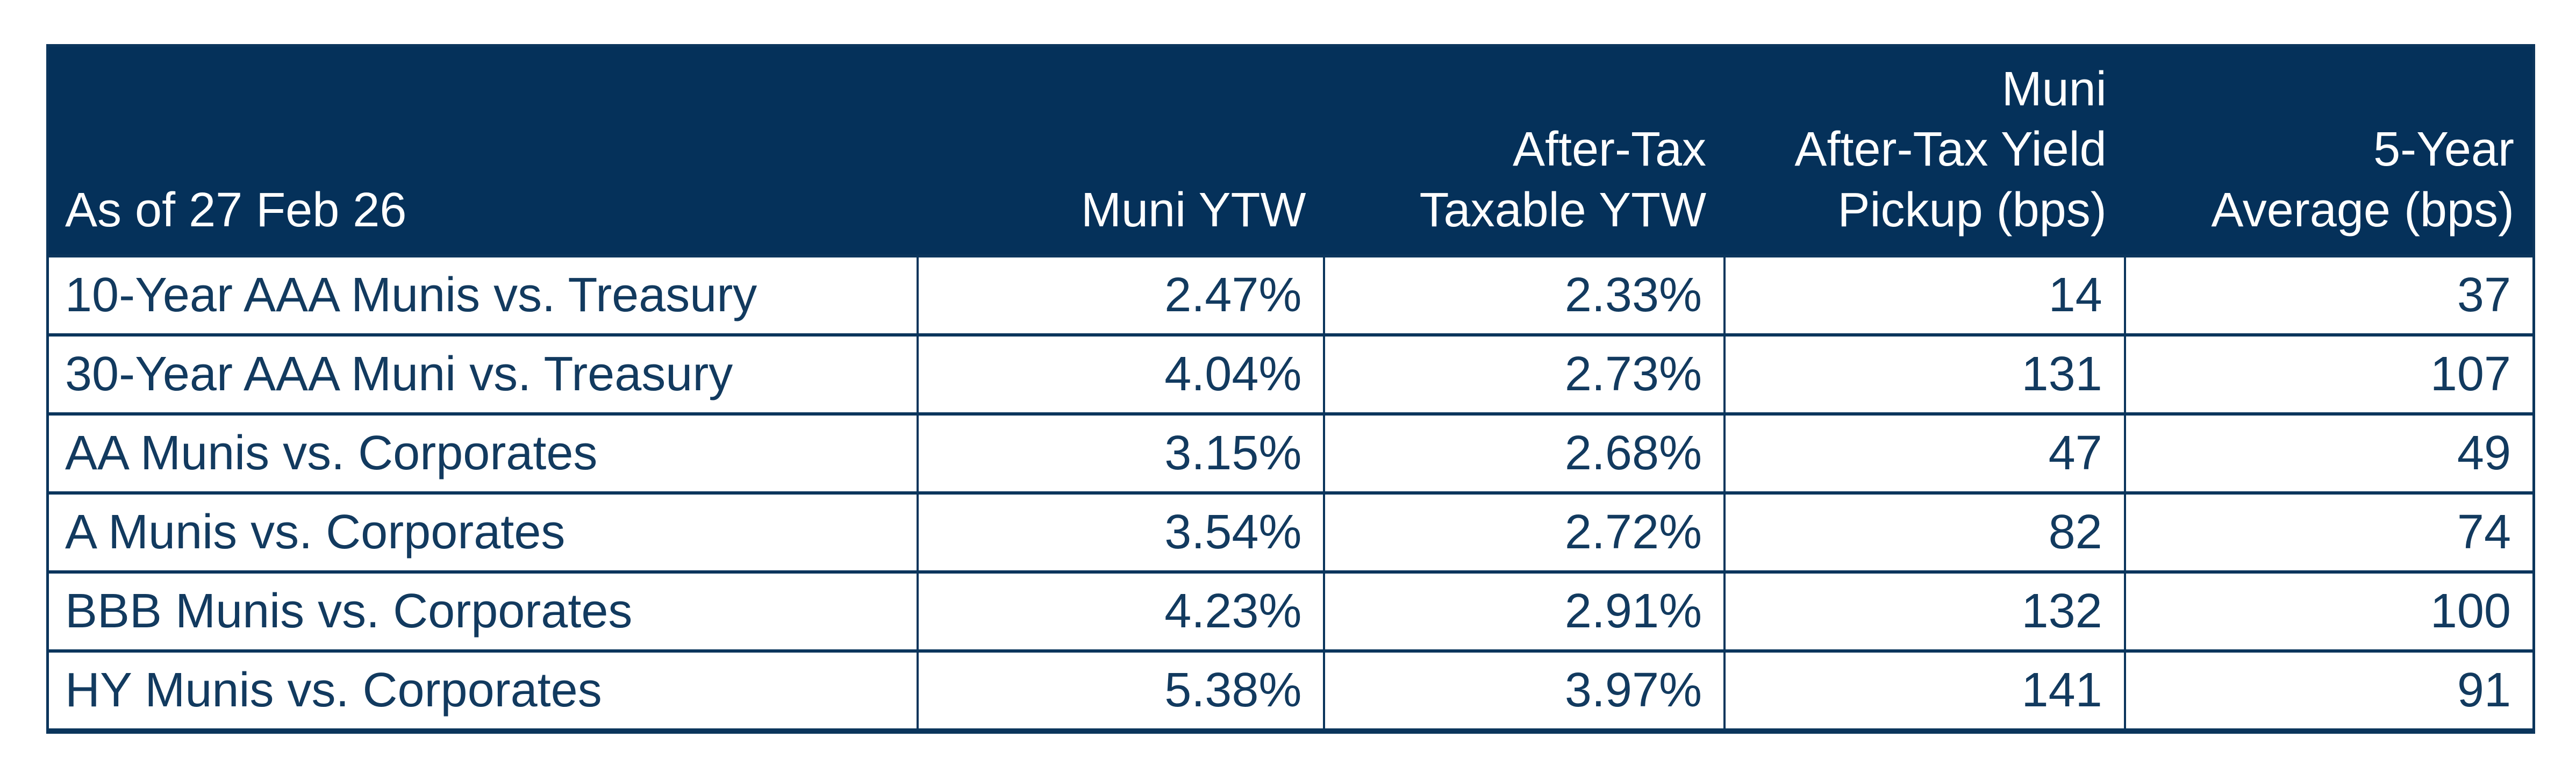  Describe the element at coordinates (1924, 691) in the screenshot. I see `pickup-bps-cell: 141` at that location.